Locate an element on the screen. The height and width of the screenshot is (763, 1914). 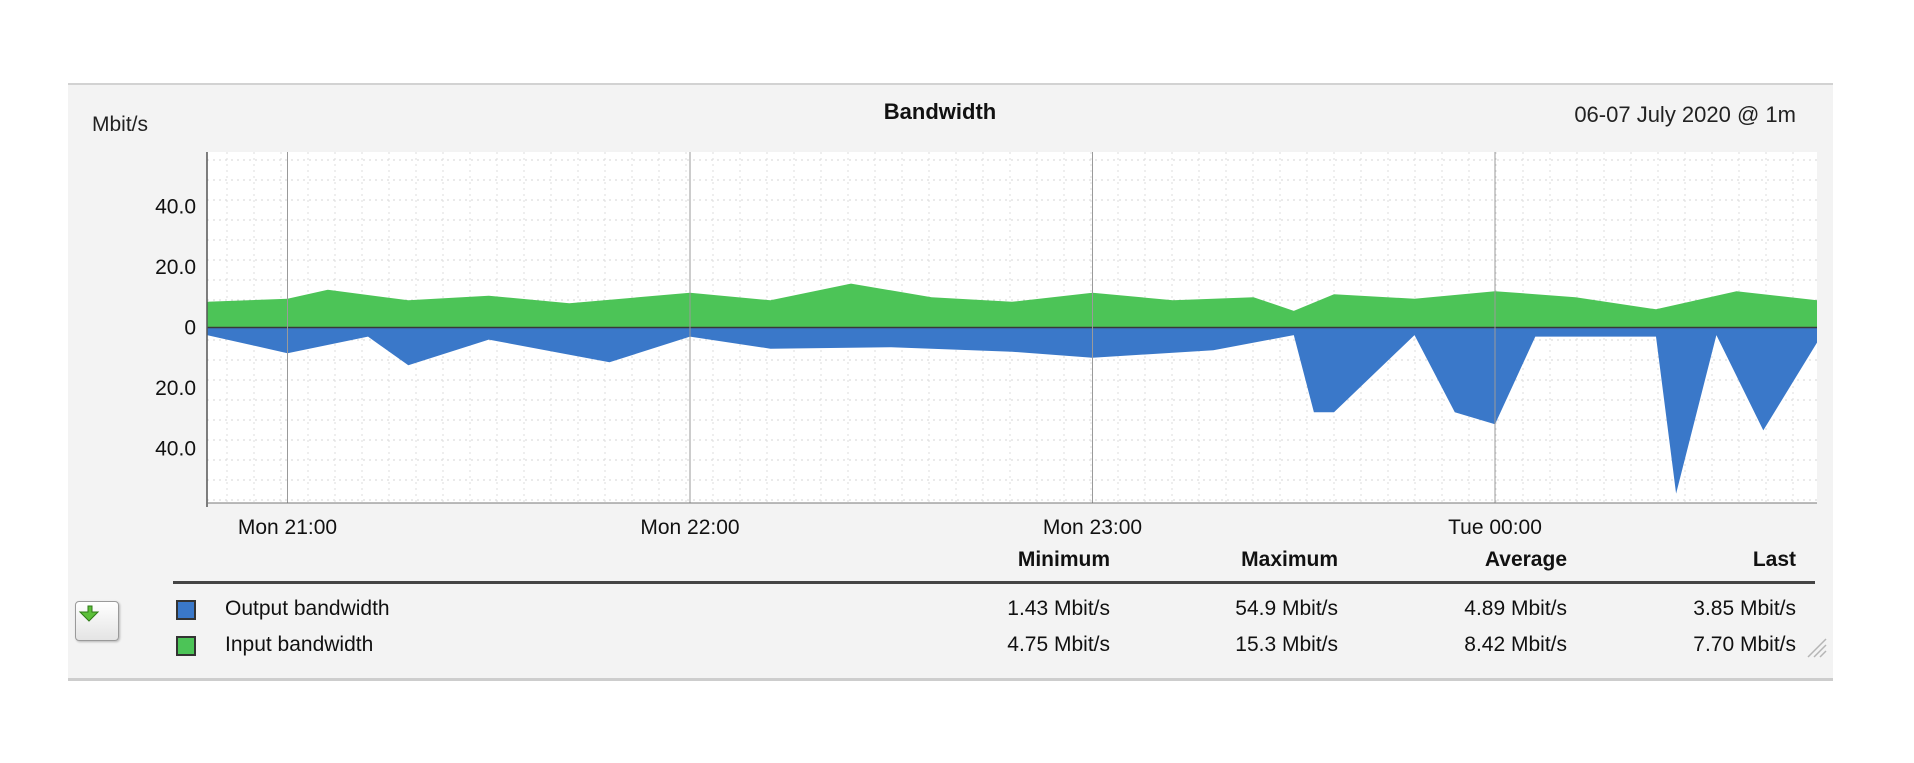
export-button is located at coordinates (97, 621).